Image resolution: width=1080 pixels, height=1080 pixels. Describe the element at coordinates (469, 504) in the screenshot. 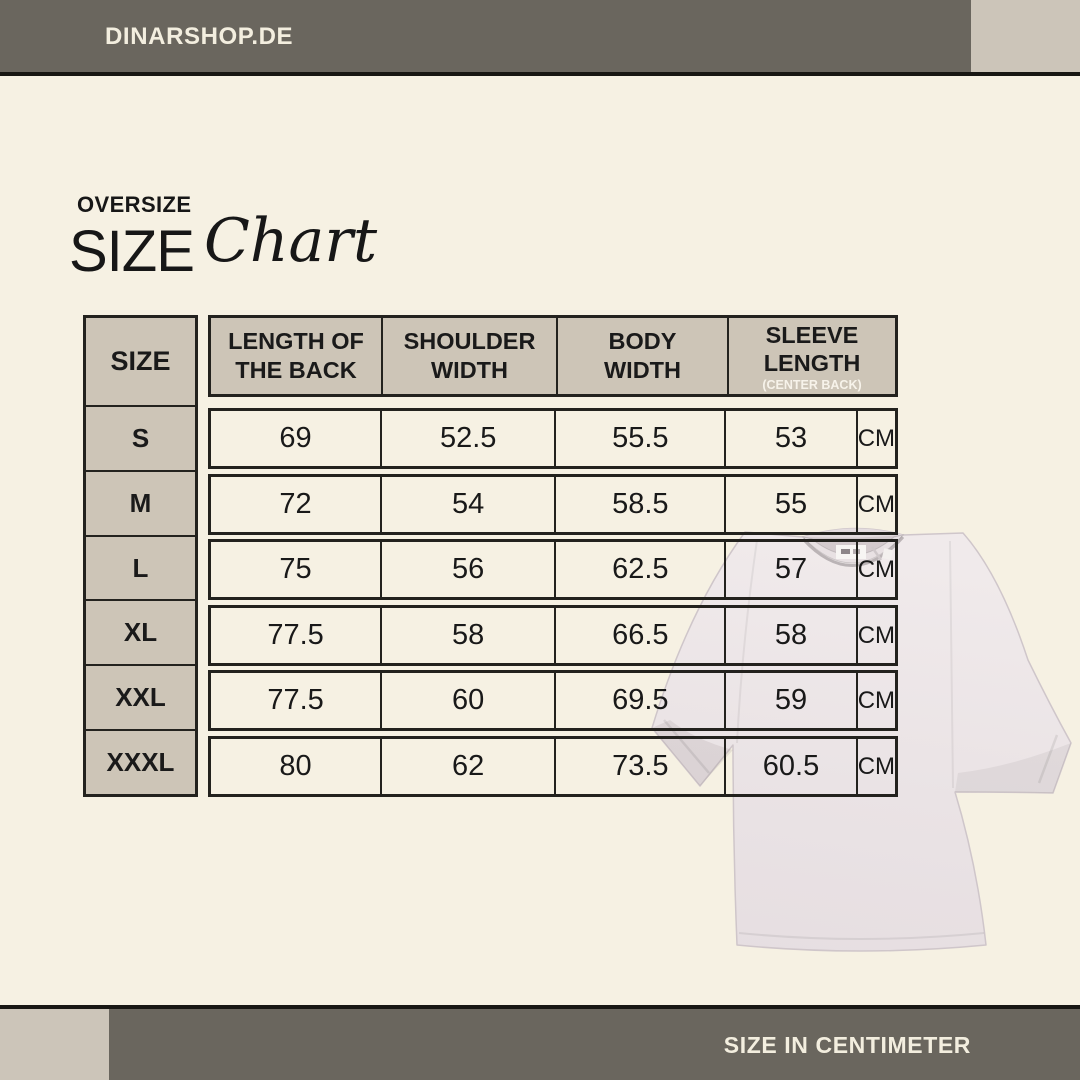

I see `cell-shoulder-width: 54` at that location.